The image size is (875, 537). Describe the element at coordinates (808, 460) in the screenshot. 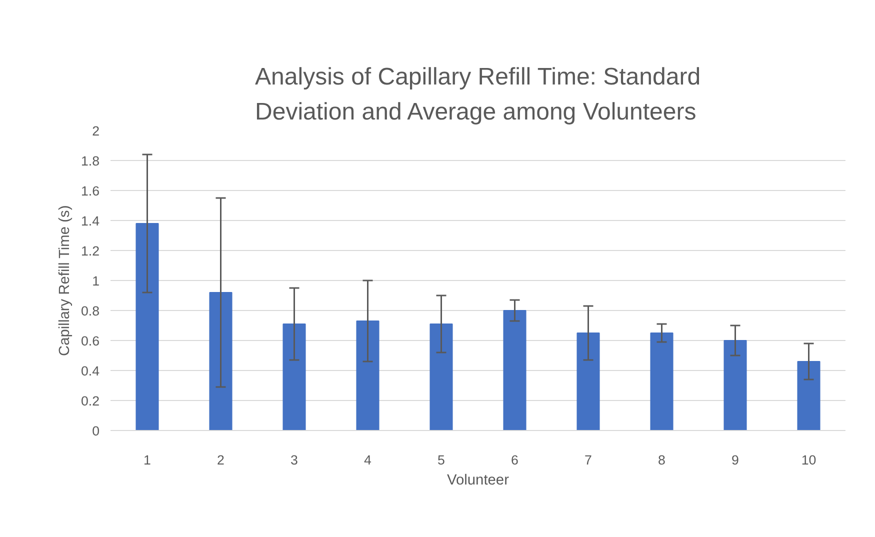

I see `x-tick-label: 10` at that location.